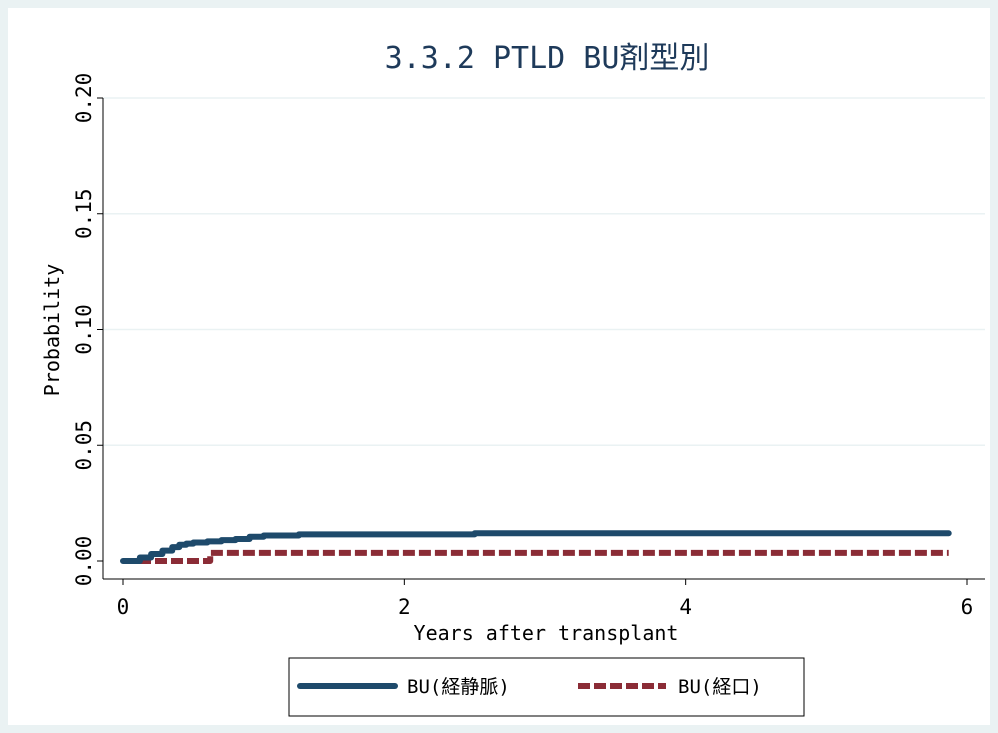 This screenshot has height=733, width=998. What do you see at coordinates (685, 607) in the screenshot?
I see `x-tick-label: 4` at bounding box center [685, 607].